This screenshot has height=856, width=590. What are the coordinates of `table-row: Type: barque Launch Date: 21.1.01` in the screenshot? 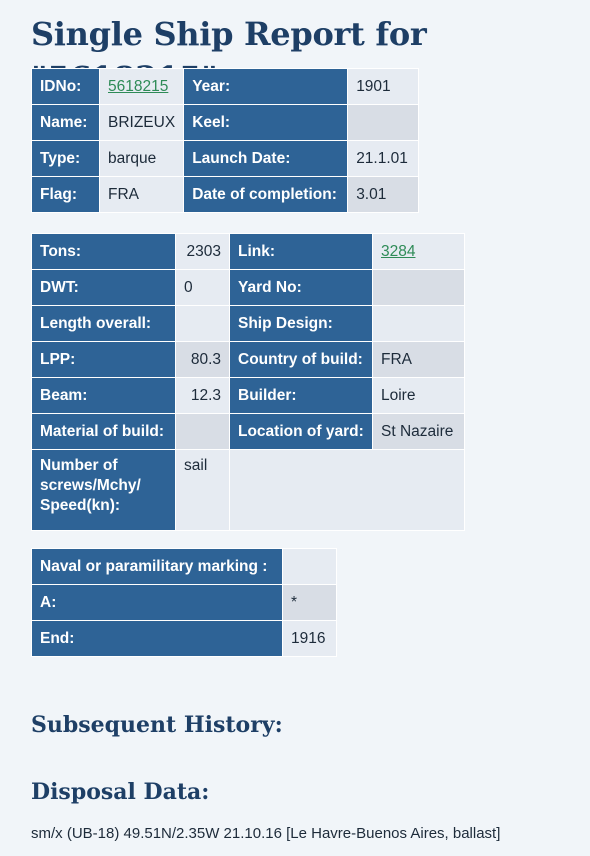 It's located at (225, 158).